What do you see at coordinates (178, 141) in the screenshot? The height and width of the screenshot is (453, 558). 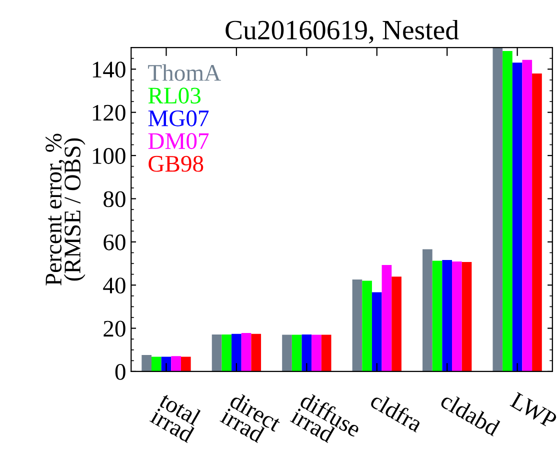 I see `text: DM07` at bounding box center [178, 141].